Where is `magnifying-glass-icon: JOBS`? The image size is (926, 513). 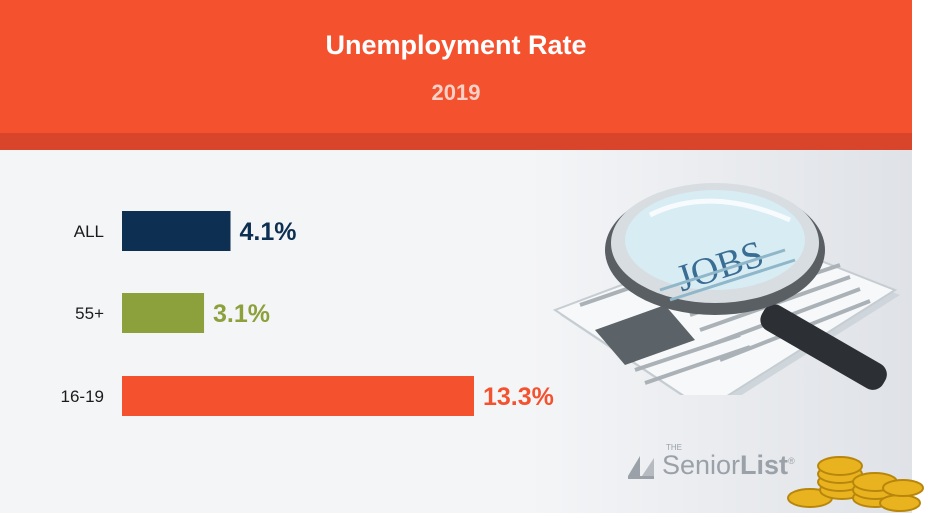
magnifying-glass-icon: JOBS is located at coordinates (746, 286).